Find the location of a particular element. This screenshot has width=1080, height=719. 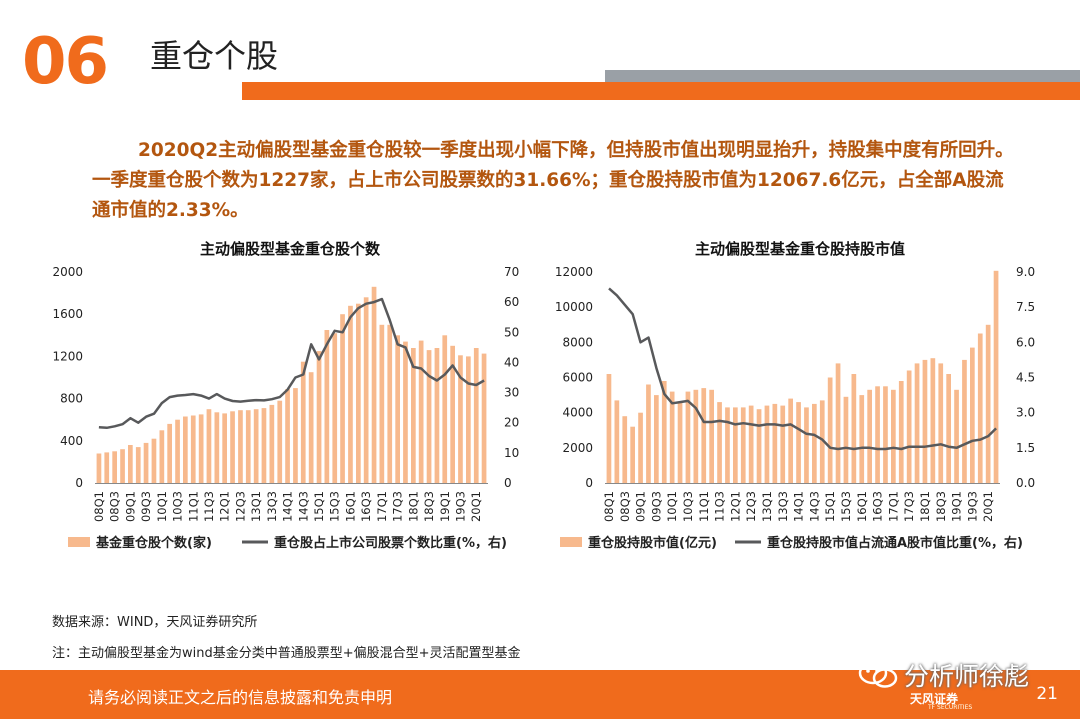

watermark: 分析师徐彪 is located at coordinates (943, 675).